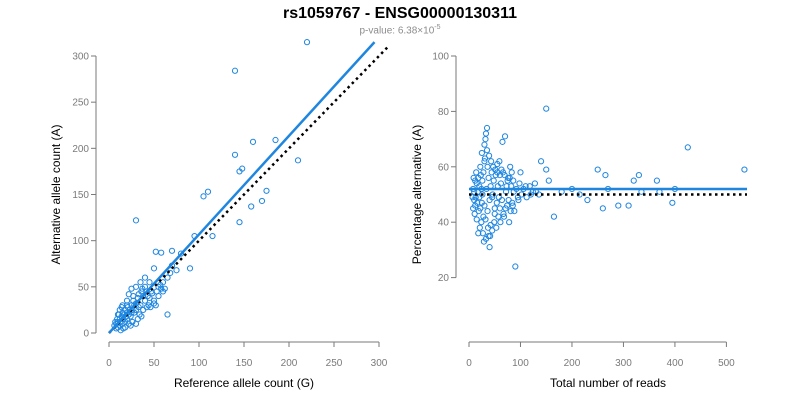 The width and height of the screenshot is (800, 400). What do you see at coordinates (400, 13) in the screenshot?
I see `chart-title: rs1059767 - ENSG00000130311` at bounding box center [400, 13].